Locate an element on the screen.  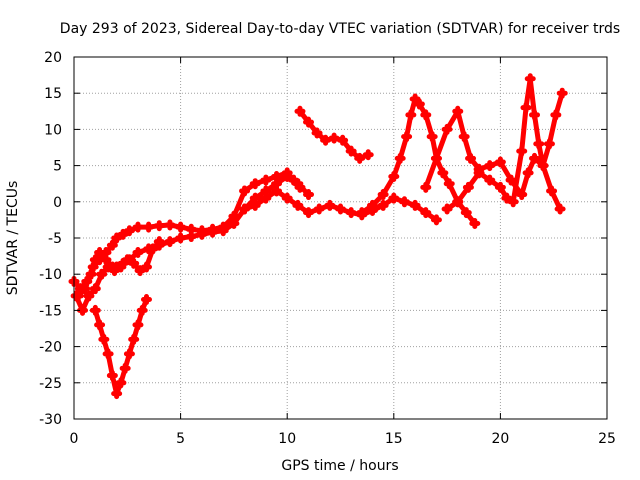
series-line is located at coordinates (493, 160).